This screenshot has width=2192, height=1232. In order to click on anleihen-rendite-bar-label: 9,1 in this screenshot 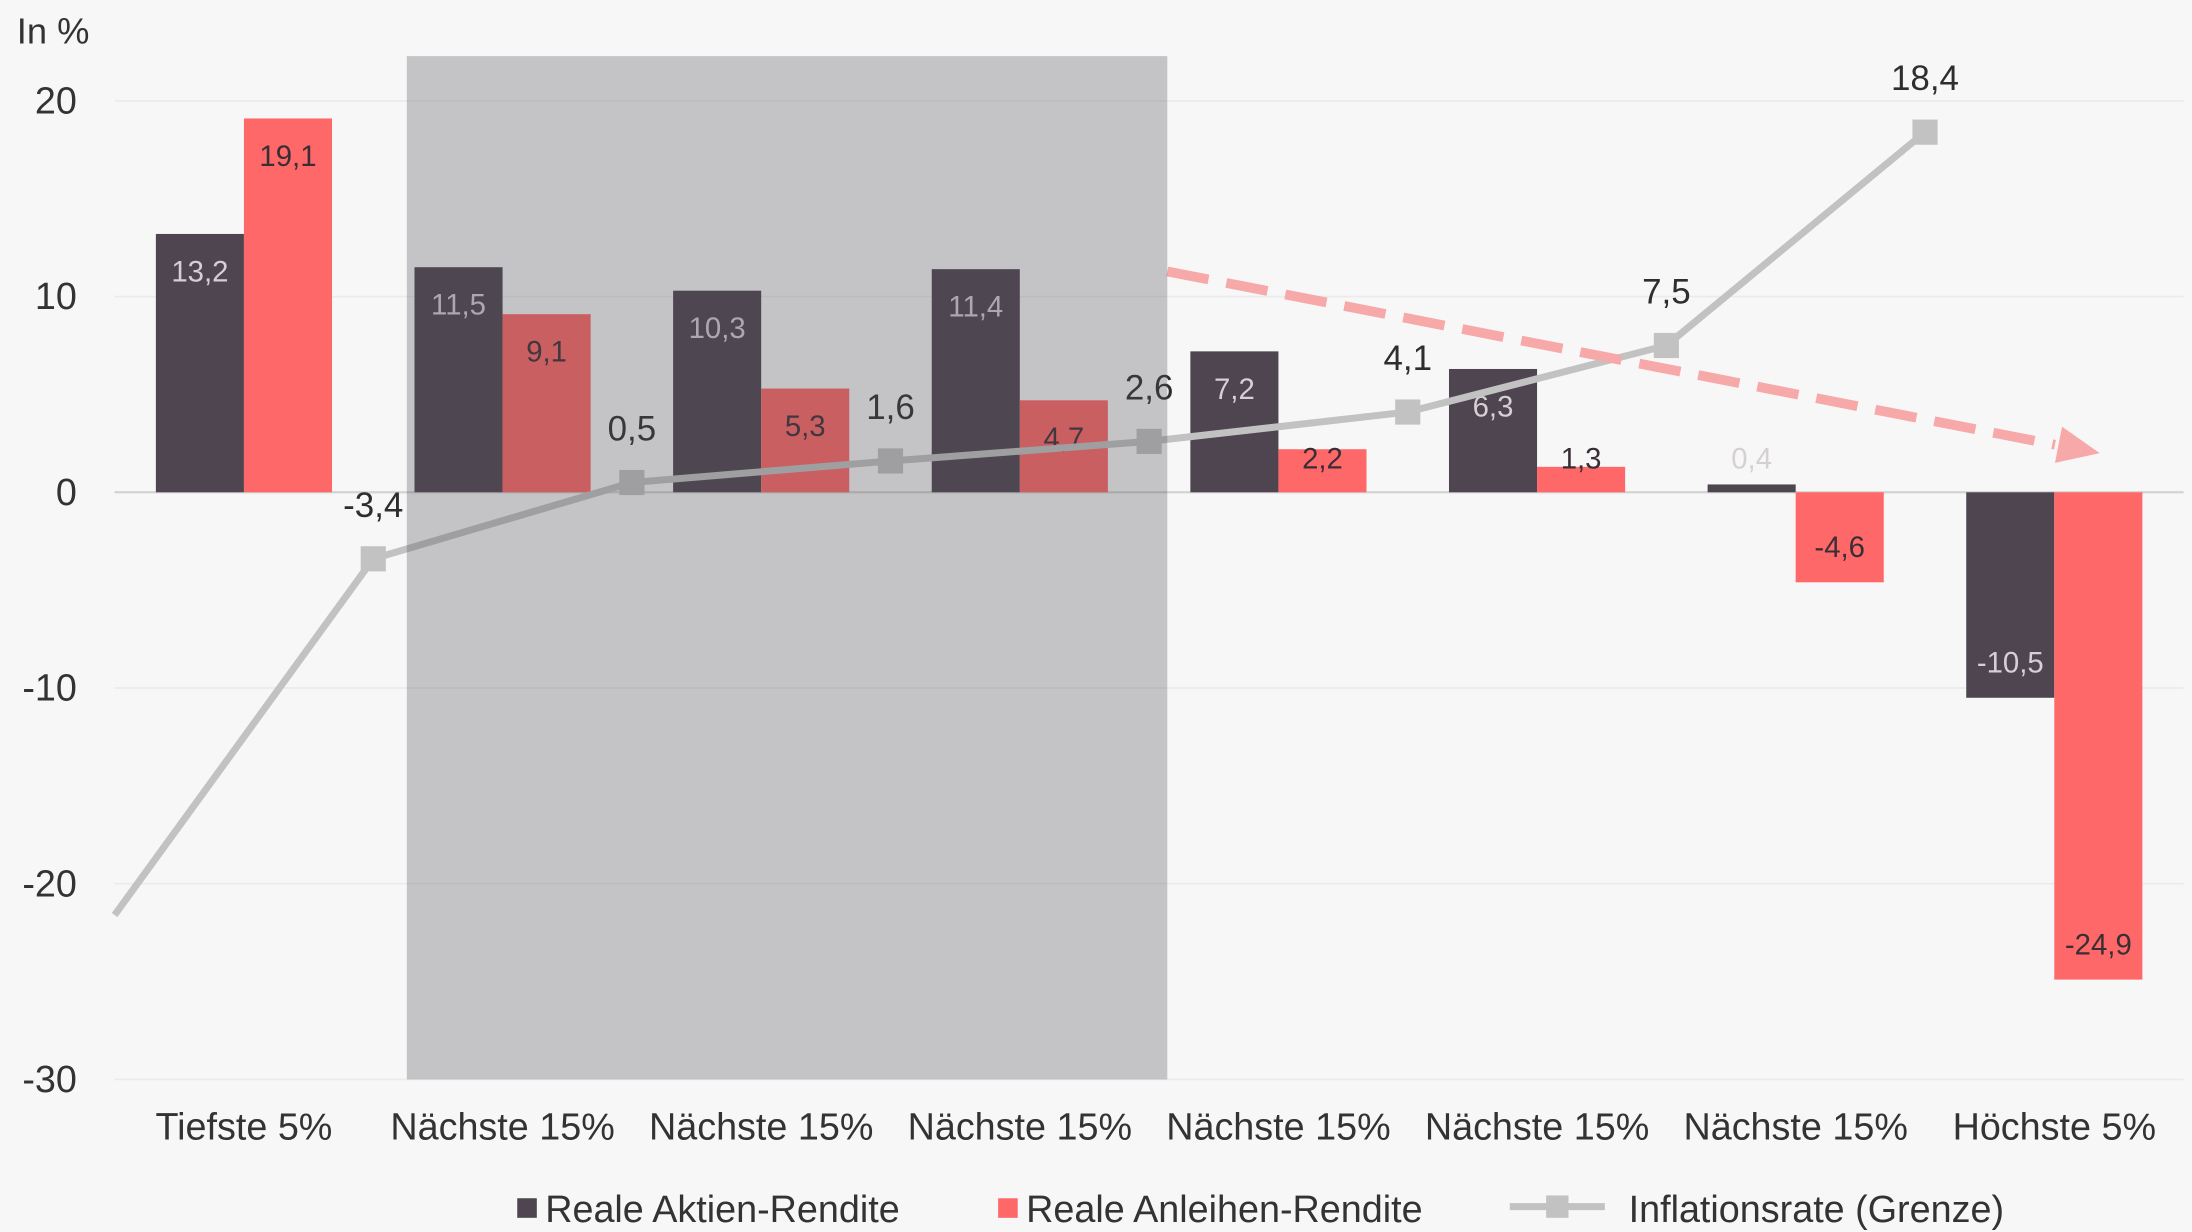, I will do `click(546, 352)`.